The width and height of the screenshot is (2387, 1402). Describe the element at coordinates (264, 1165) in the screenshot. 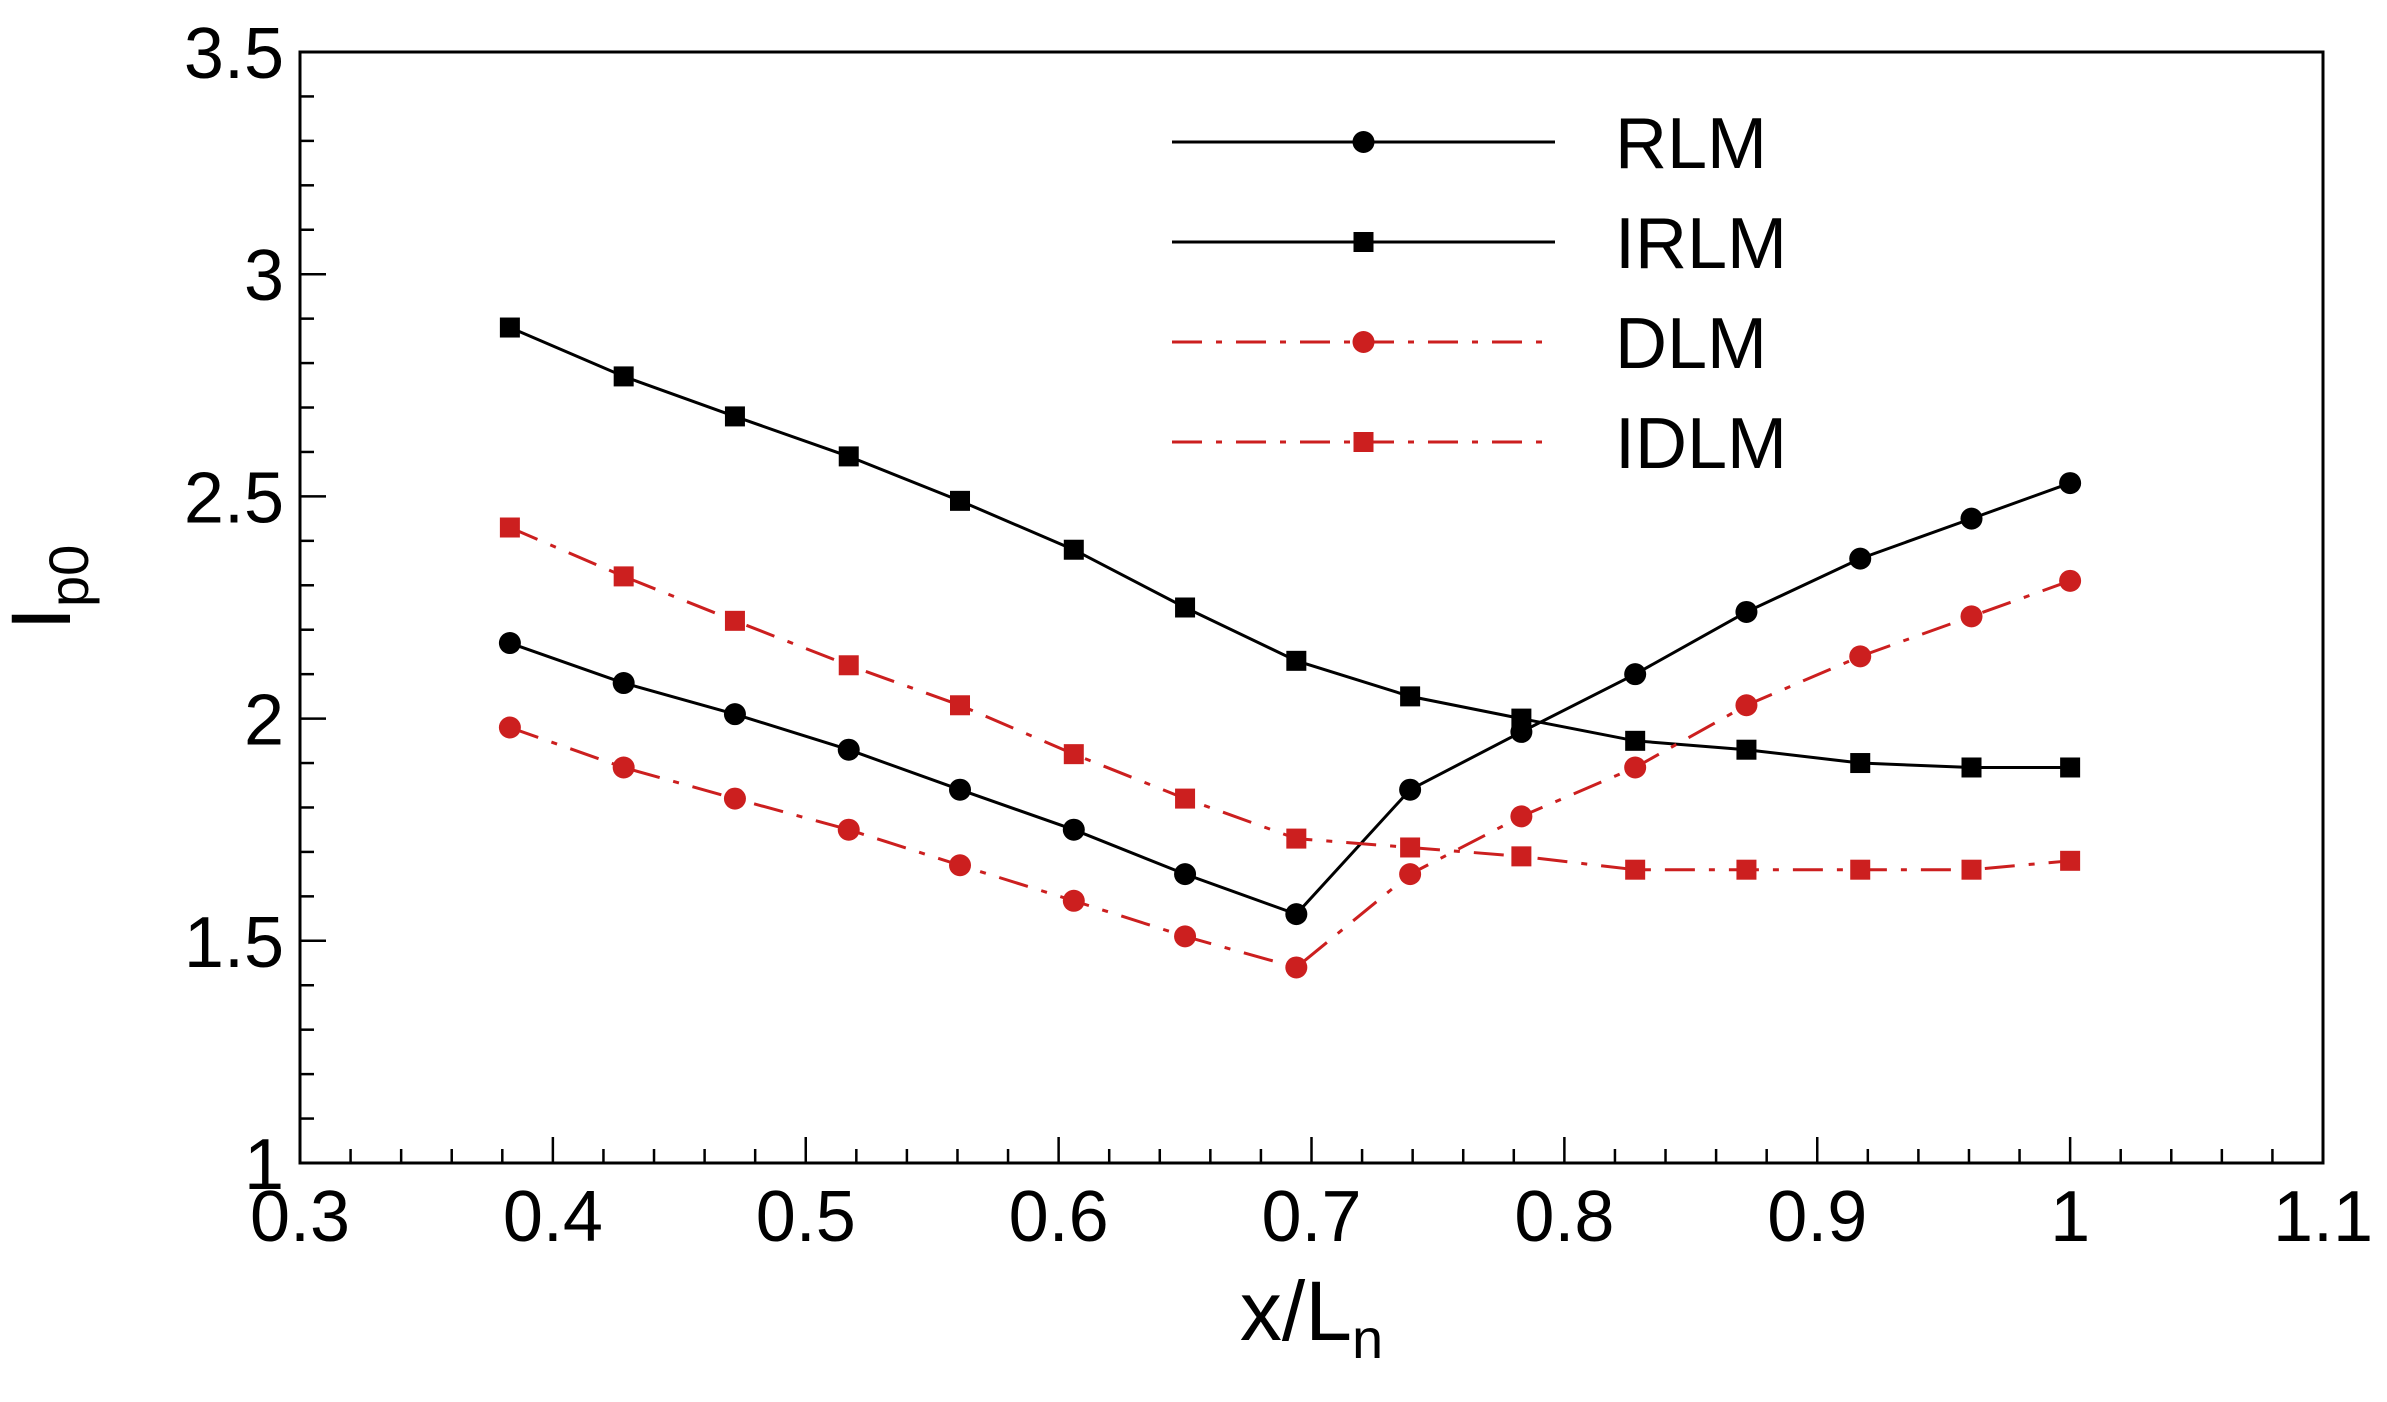

I see `y-tick-label: 1` at that location.